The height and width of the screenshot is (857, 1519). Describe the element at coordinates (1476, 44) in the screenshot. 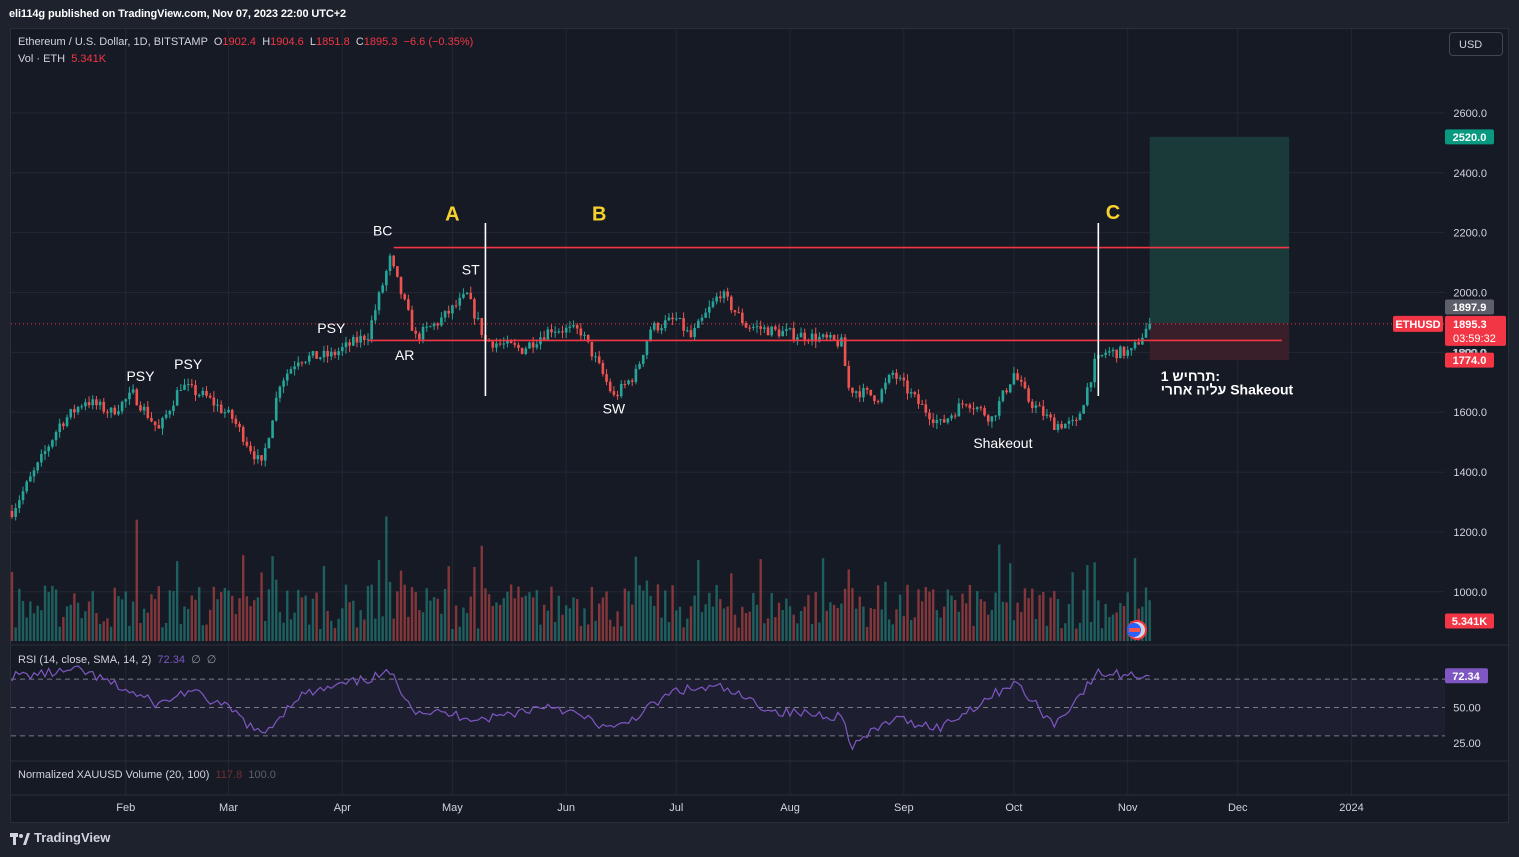

I see `currency-button: USD` at that location.